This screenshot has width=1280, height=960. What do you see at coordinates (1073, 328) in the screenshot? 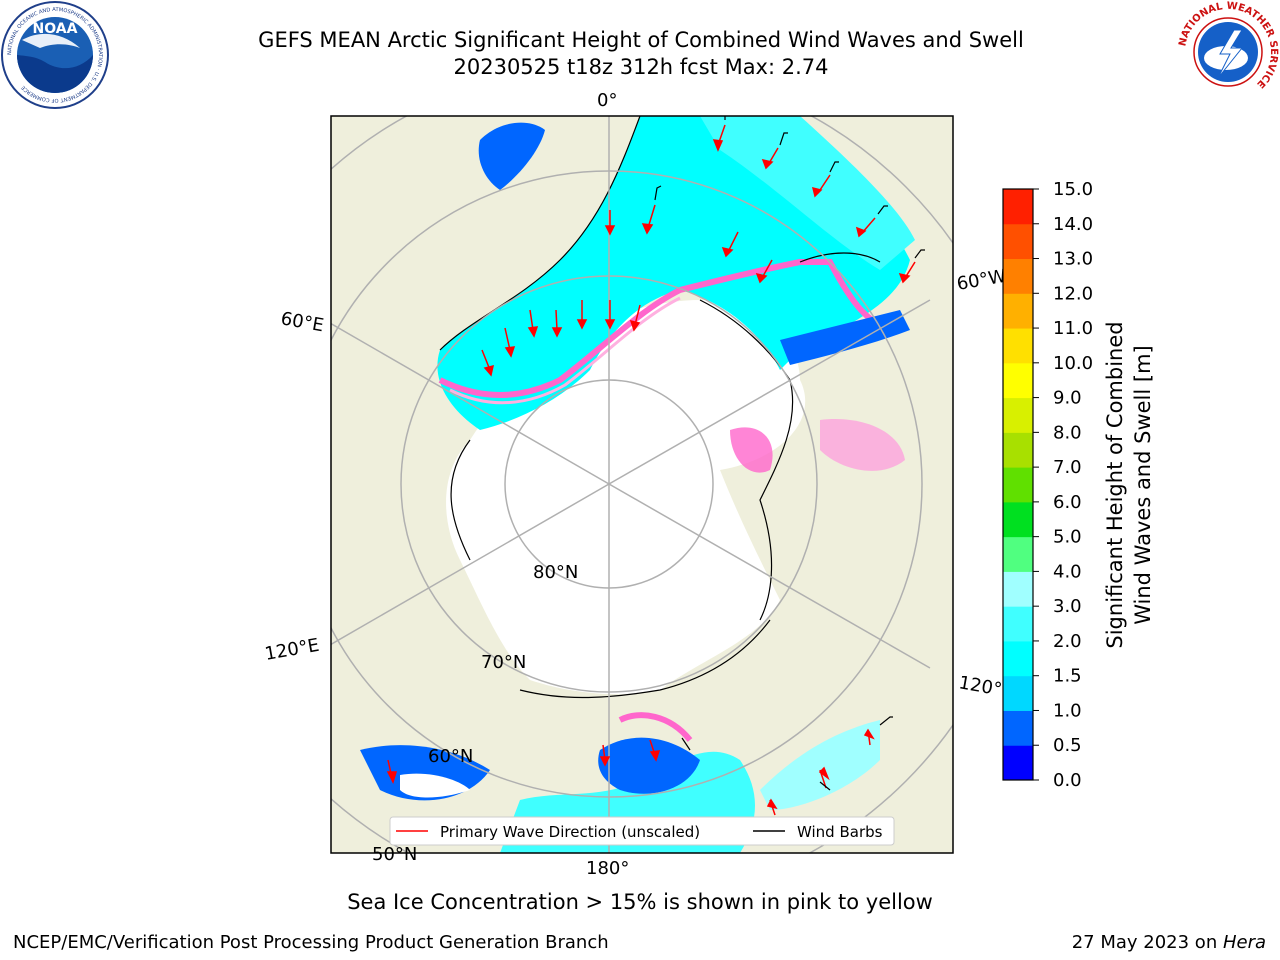
I see `colorbar-tick-label: 11.0` at bounding box center [1073, 328].